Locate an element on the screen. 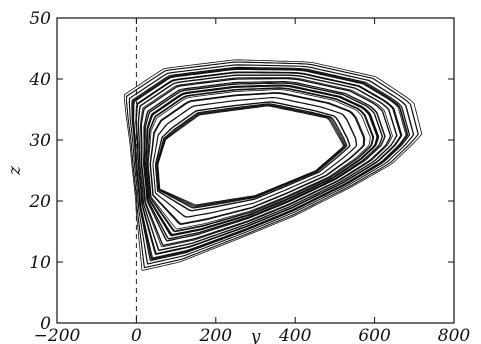 The width and height of the screenshot is (481, 344). y-tick-label: 0 is located at coordinates (45, 324).